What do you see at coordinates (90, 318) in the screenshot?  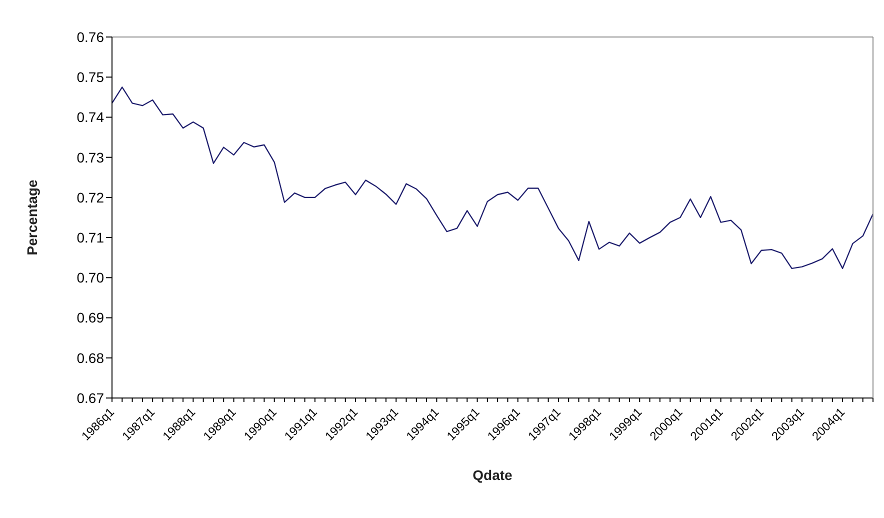 I see `y-tick-label: 0.69` at bounding box center [90, 318].